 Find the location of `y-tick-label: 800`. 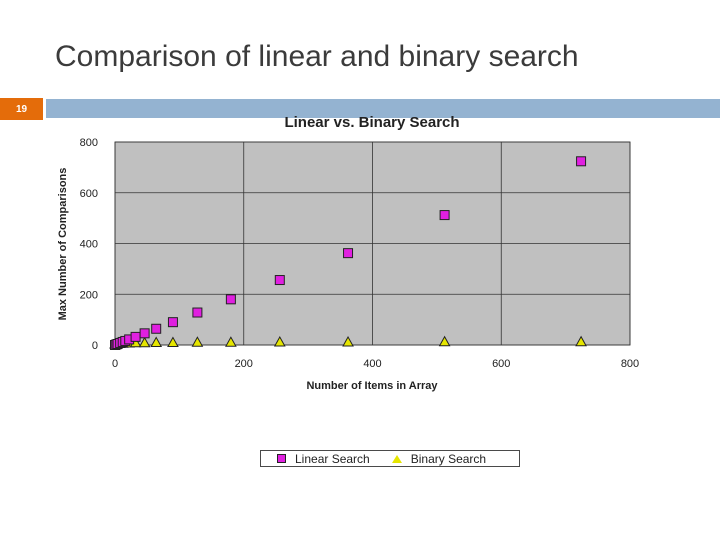

y-tick-label: 800 is located at coordinates (89, 143).